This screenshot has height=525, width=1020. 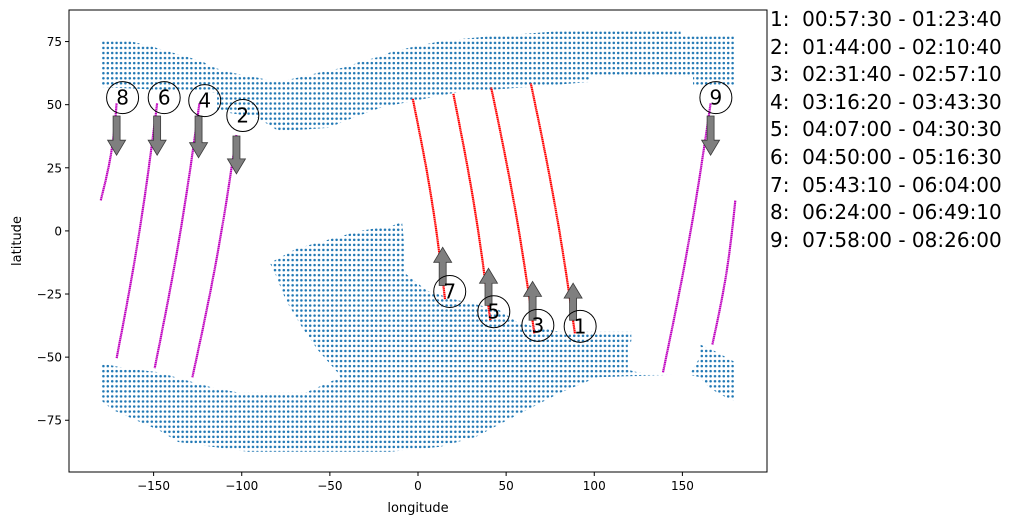 I want to click on legend-entry: 2: 01:44:00 - 02:10:40, so click(x=886, y=46).